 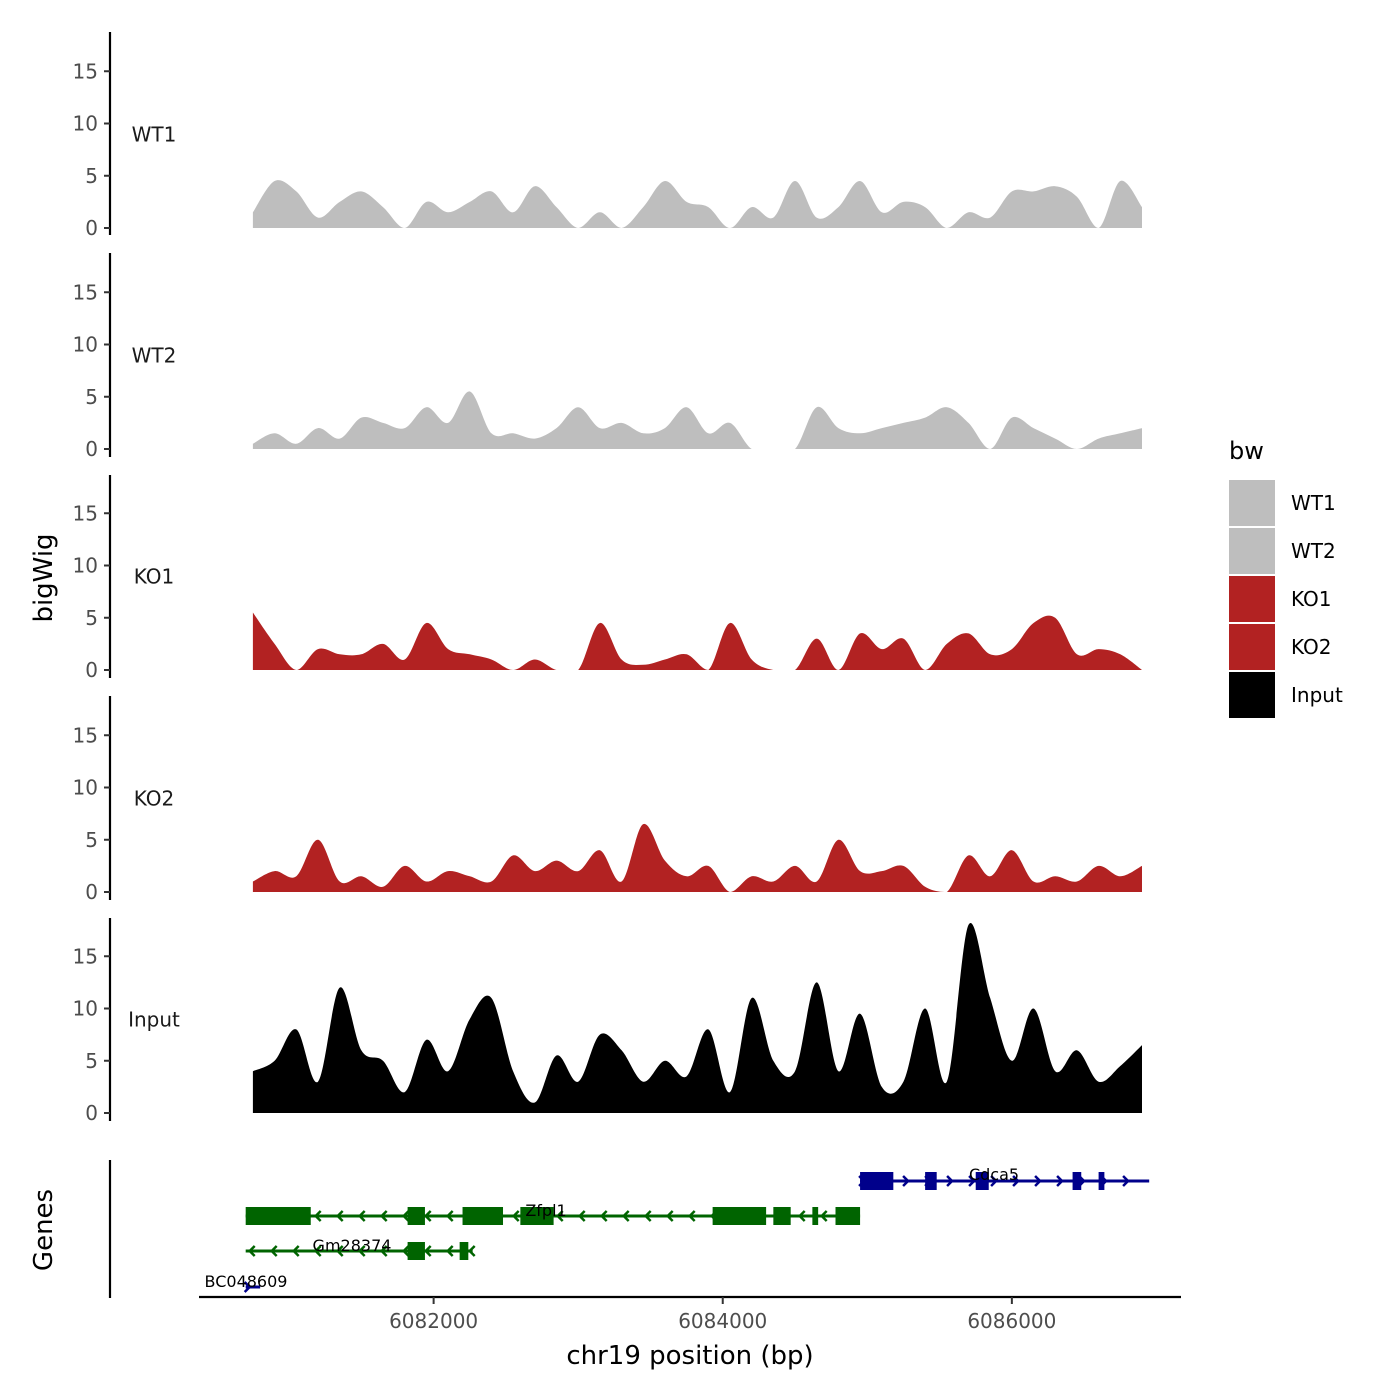 What do you see at coordinates (697, 420) in the screenshot?
I see `signal-area-wt2` at bounding box center [697, 420].